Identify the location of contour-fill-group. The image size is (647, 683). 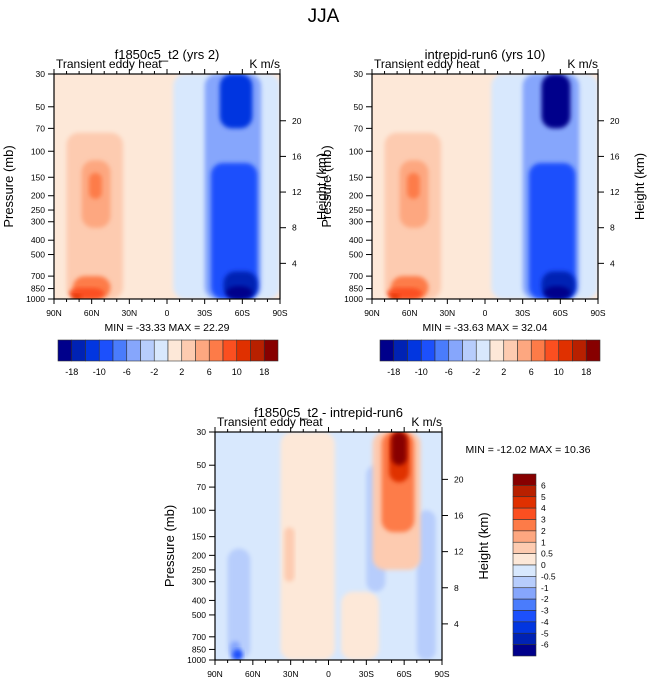
(328, 546).